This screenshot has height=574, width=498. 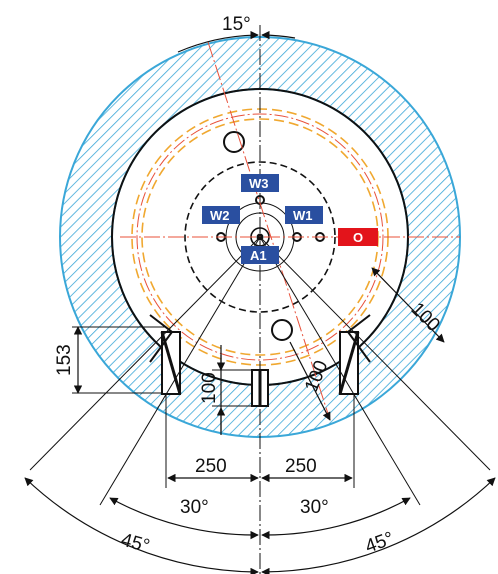 What do you see at coordinates (211, 466) in the screenshot?
I see `dim-250-left-text: 250` at bounding box center [211, 466].